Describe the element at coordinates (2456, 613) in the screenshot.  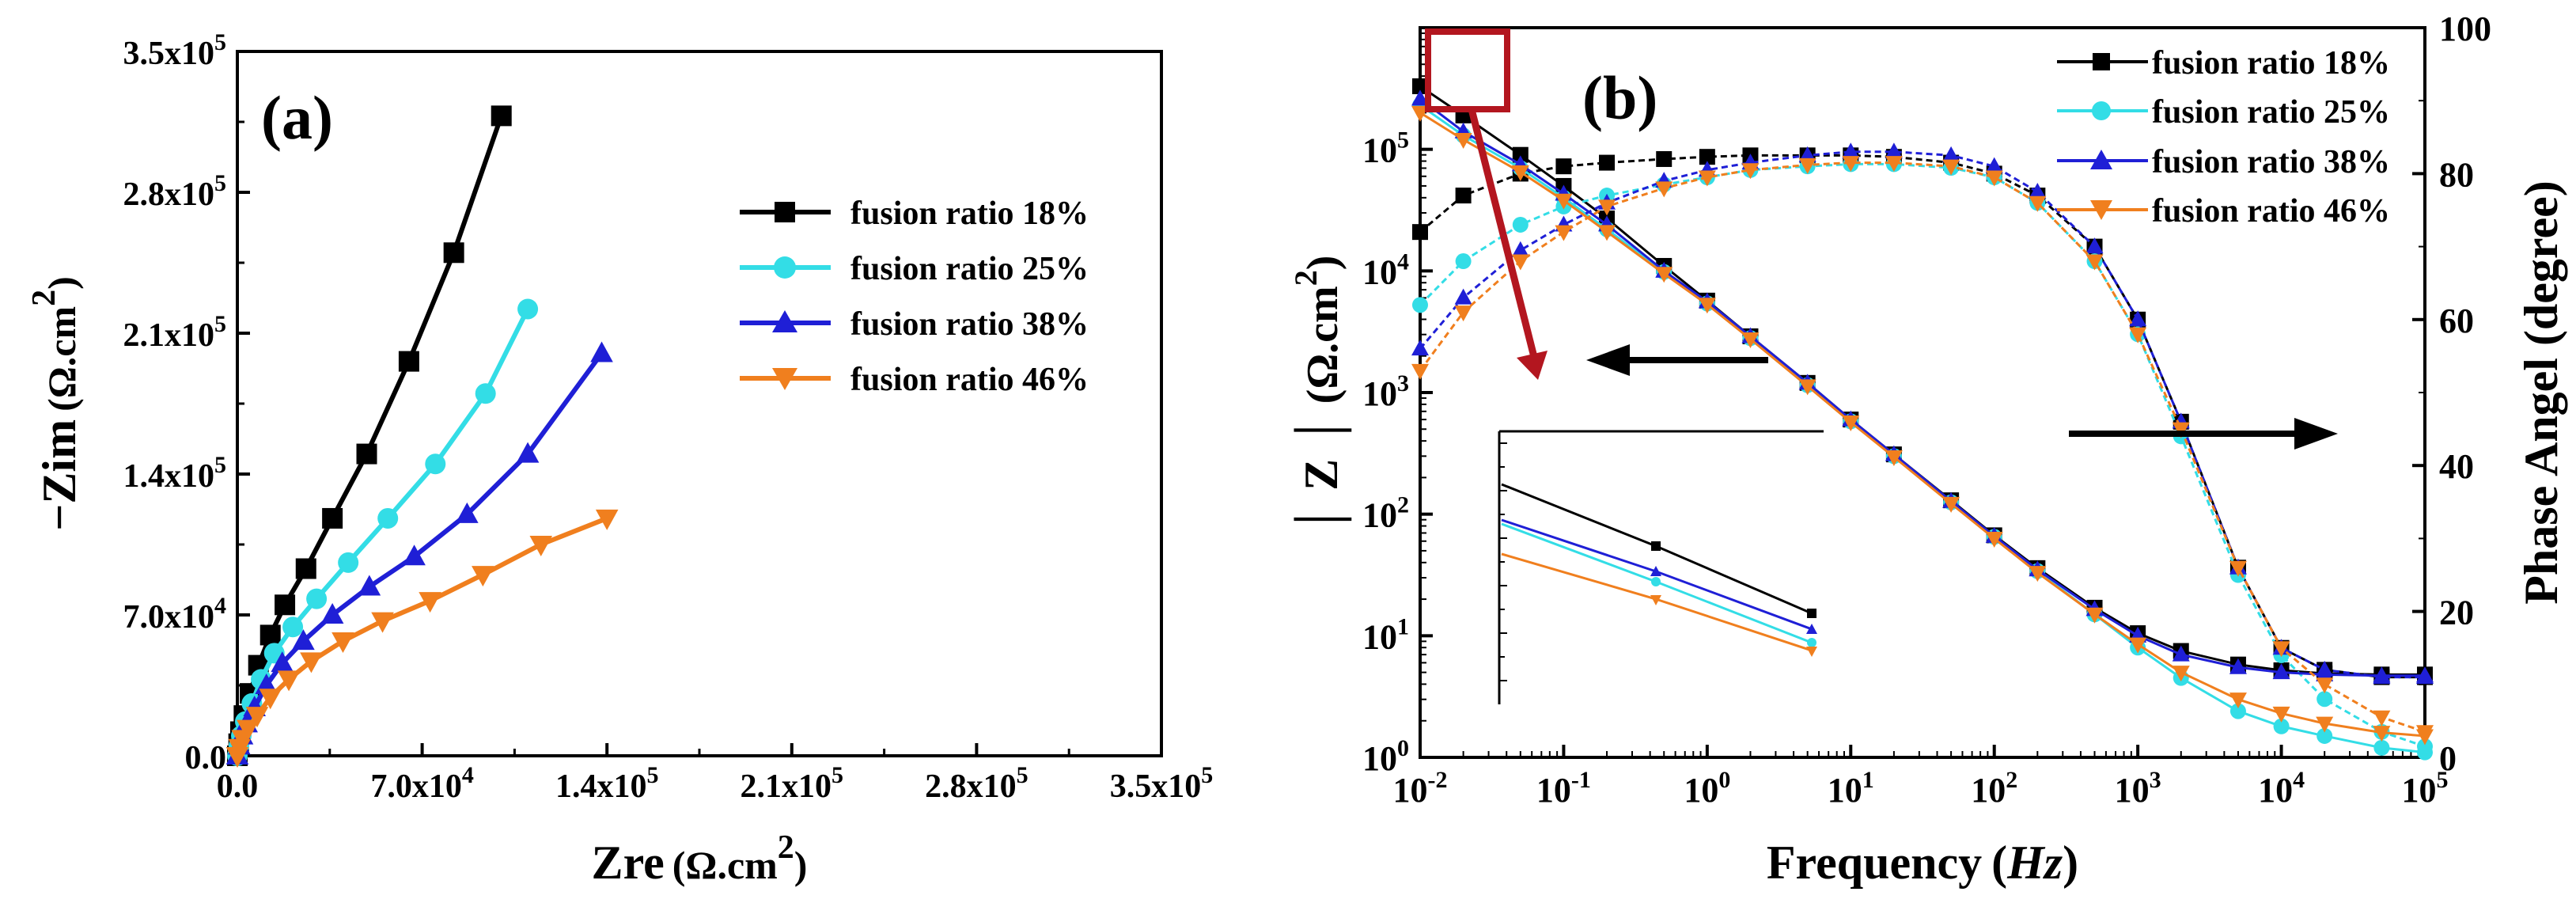
I see `b-y2-tick-label-1: 20` at that location.